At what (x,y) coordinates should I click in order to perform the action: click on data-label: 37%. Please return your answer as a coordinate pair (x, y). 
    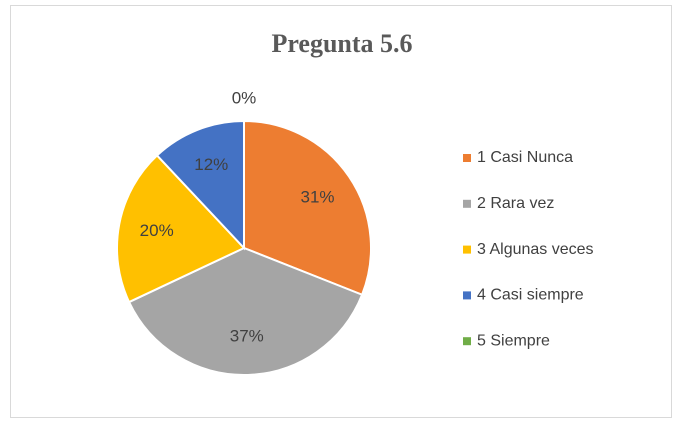
    Looking at the image, I should click on (247, 335).